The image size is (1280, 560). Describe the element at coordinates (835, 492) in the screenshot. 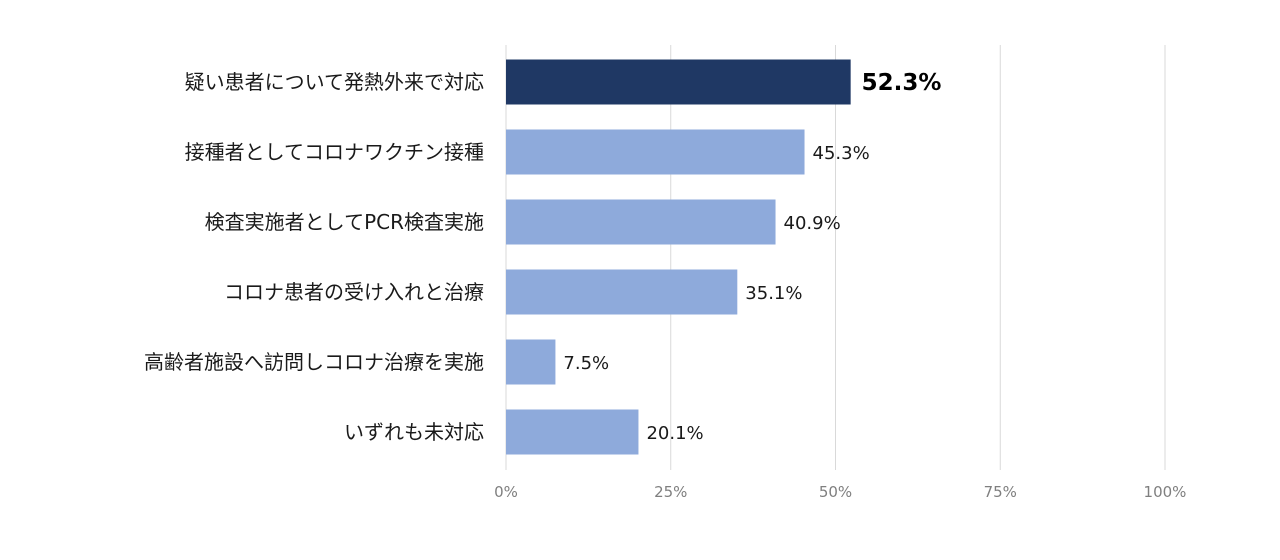

I see `x-tick-label-50: 50%` at that location.